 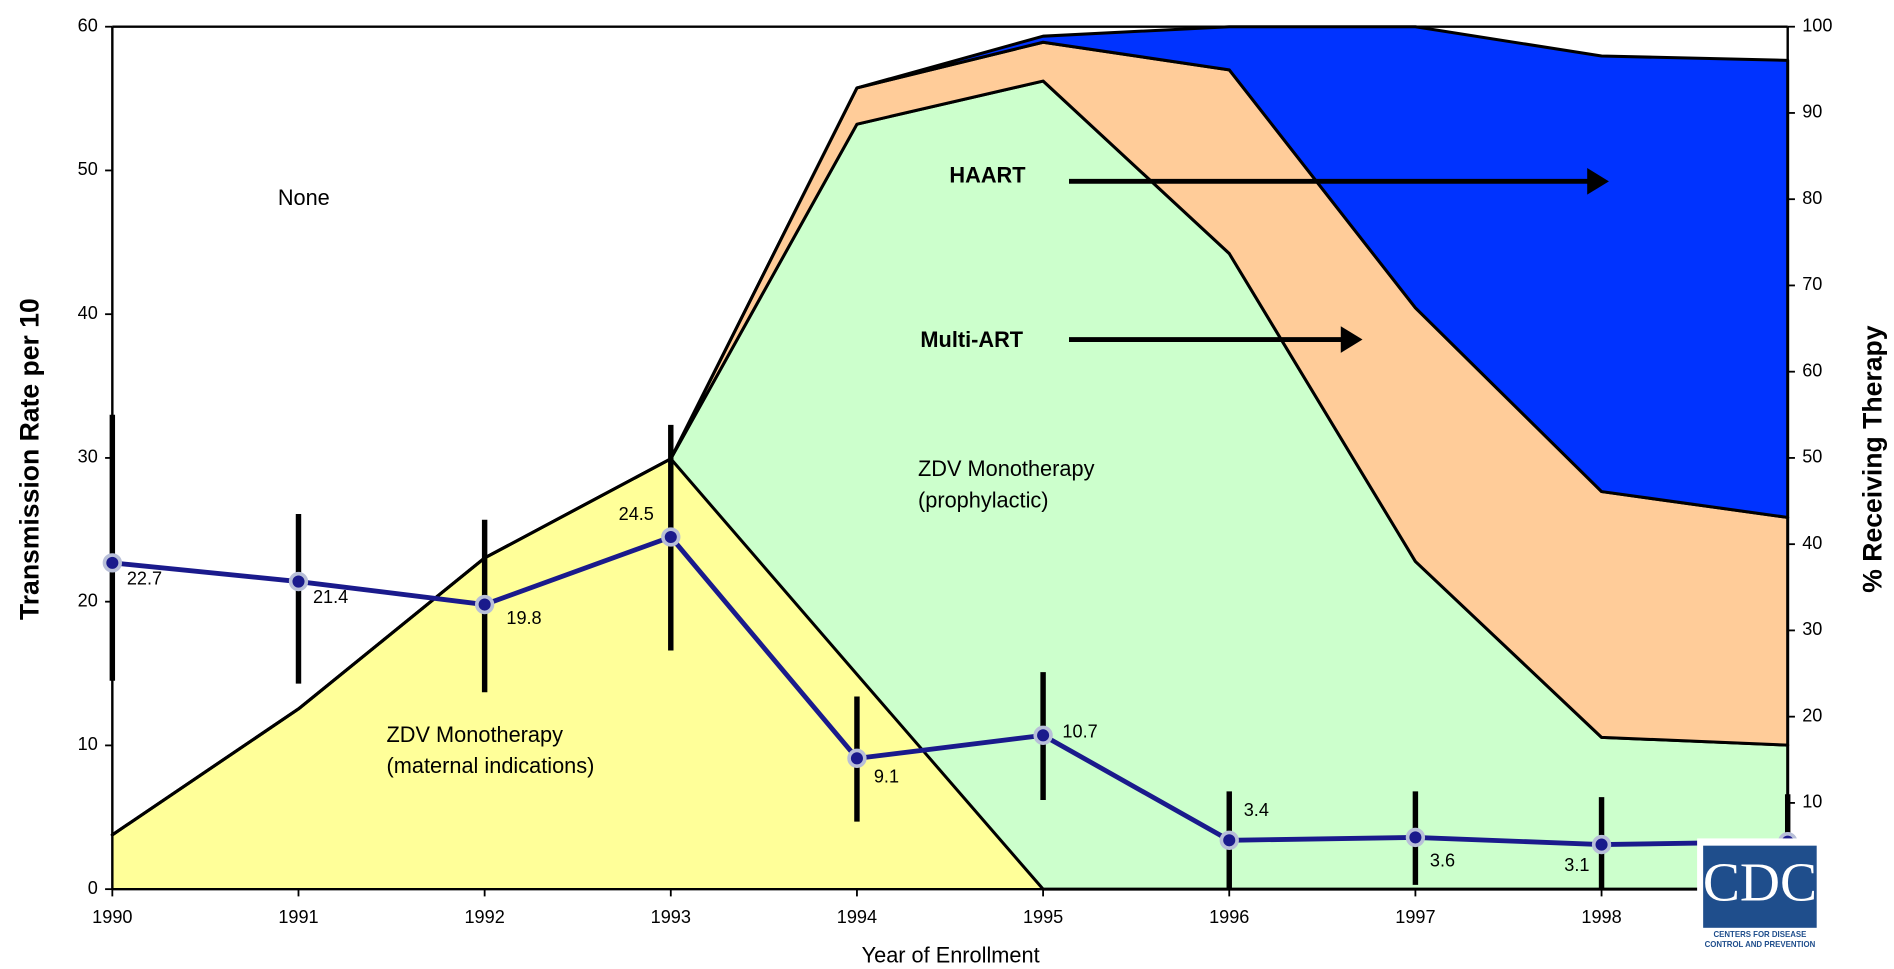 I want to click on y2-tick-label: 50, so click(x=1812, y=457).